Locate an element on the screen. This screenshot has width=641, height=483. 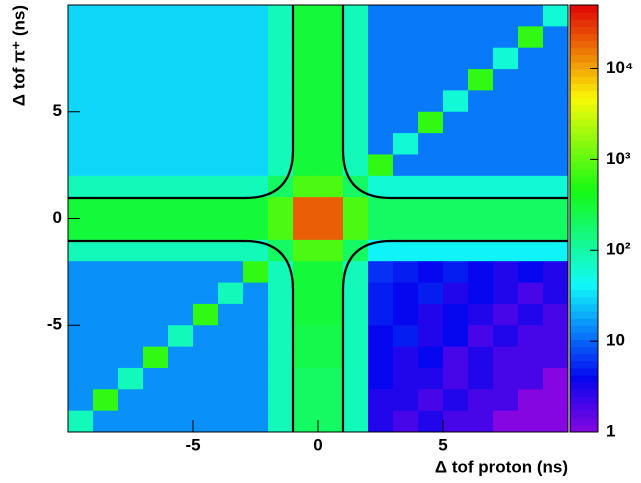
y-tick-label: 0 is located at coordinates (57, 217).